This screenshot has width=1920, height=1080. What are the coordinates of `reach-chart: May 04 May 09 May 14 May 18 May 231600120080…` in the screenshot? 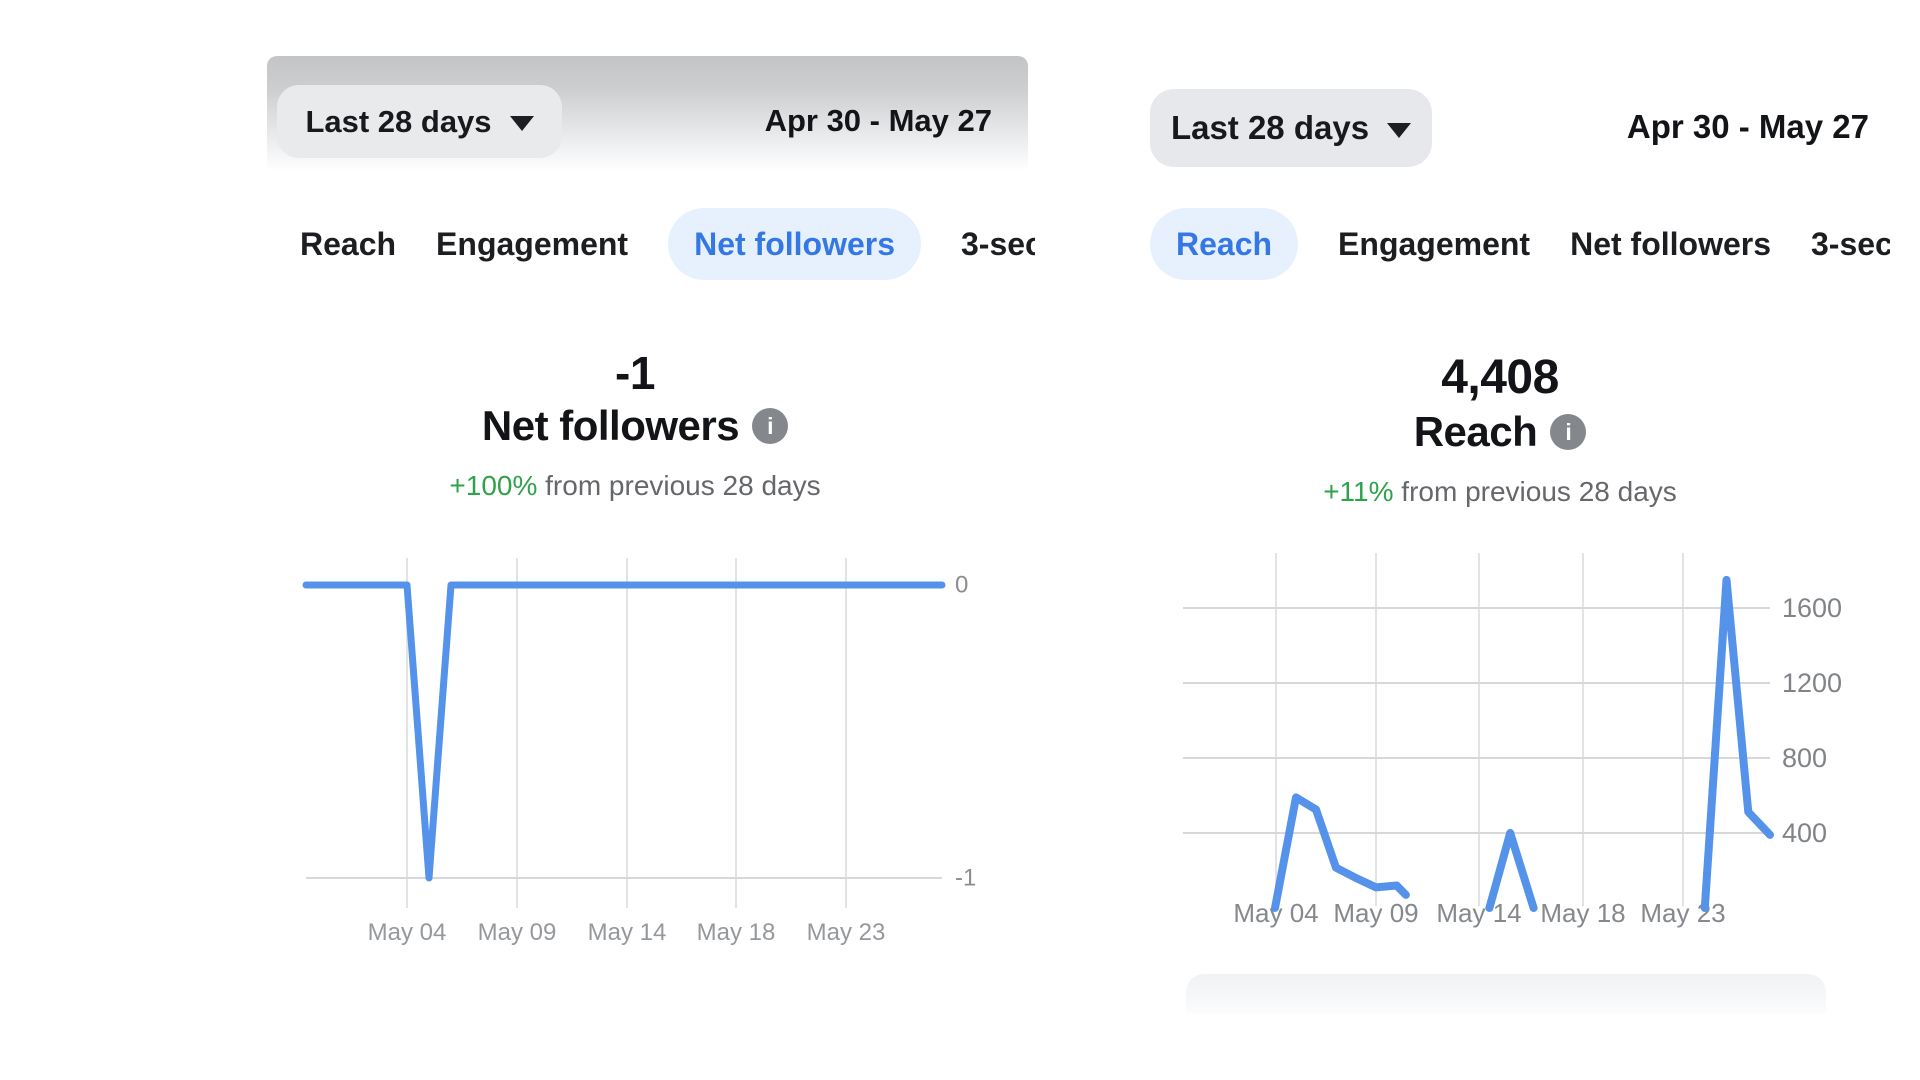 It's located at (1512, 740).